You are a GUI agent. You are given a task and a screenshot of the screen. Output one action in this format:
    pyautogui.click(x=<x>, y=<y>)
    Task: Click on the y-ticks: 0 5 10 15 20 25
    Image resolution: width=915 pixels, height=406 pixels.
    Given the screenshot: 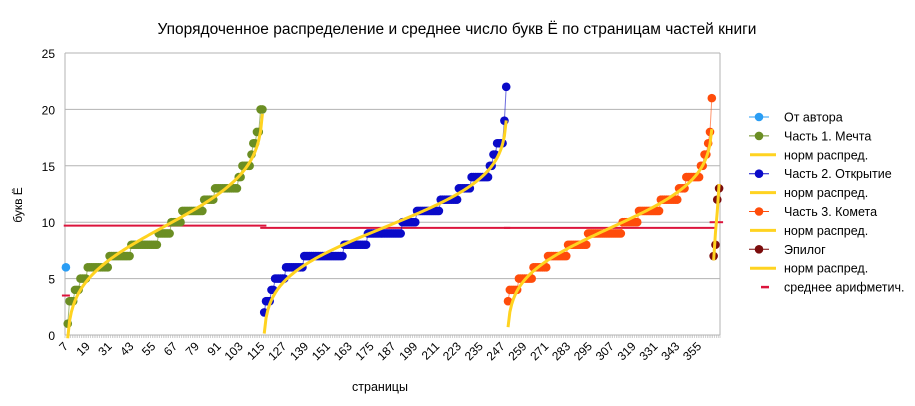 What is the action you would take?
    pyautogui.click(x=49, y=195)
    